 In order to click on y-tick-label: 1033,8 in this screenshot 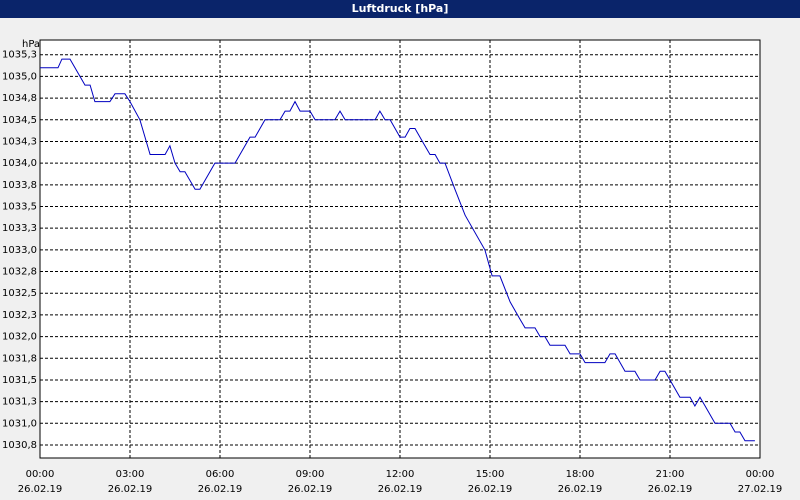, I will do `click(19, 185)`.